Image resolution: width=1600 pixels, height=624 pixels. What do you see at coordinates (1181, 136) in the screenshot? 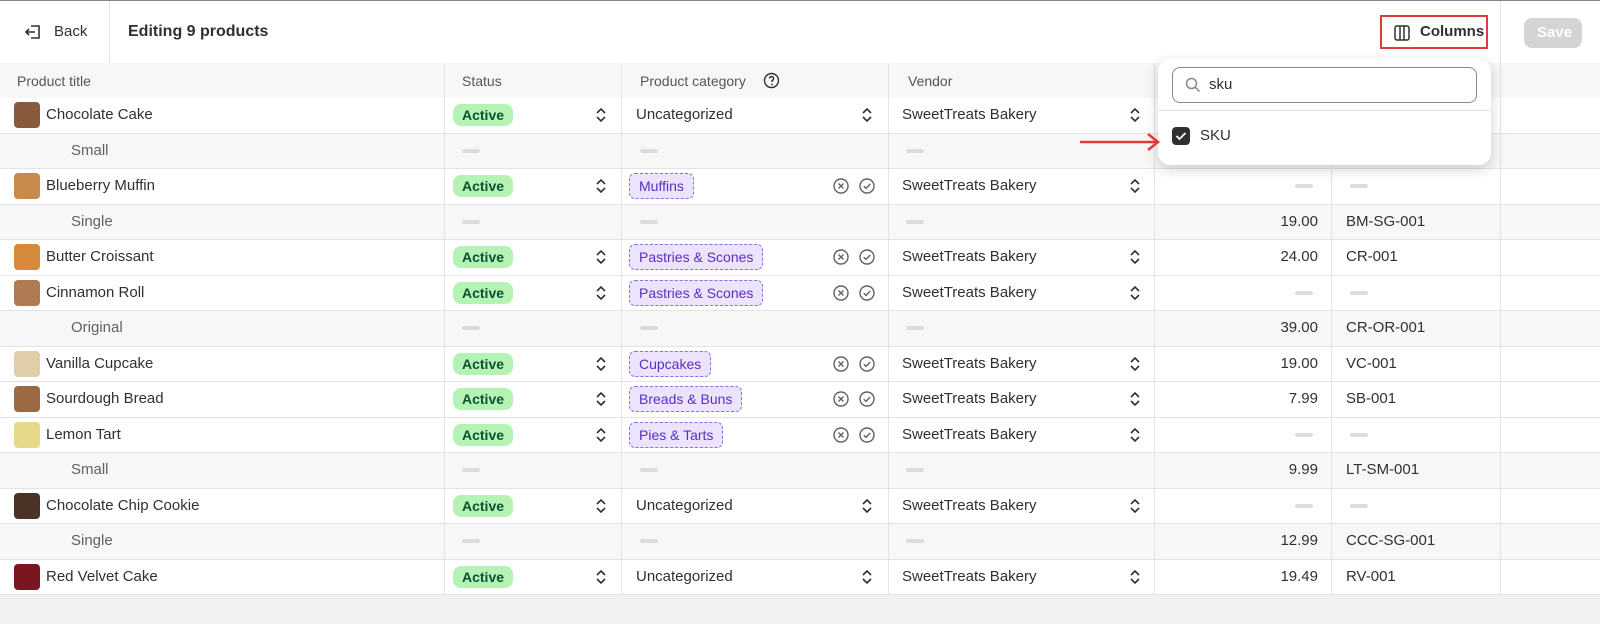
I see `sku-checkbox` at bounding box center [1181, 136].